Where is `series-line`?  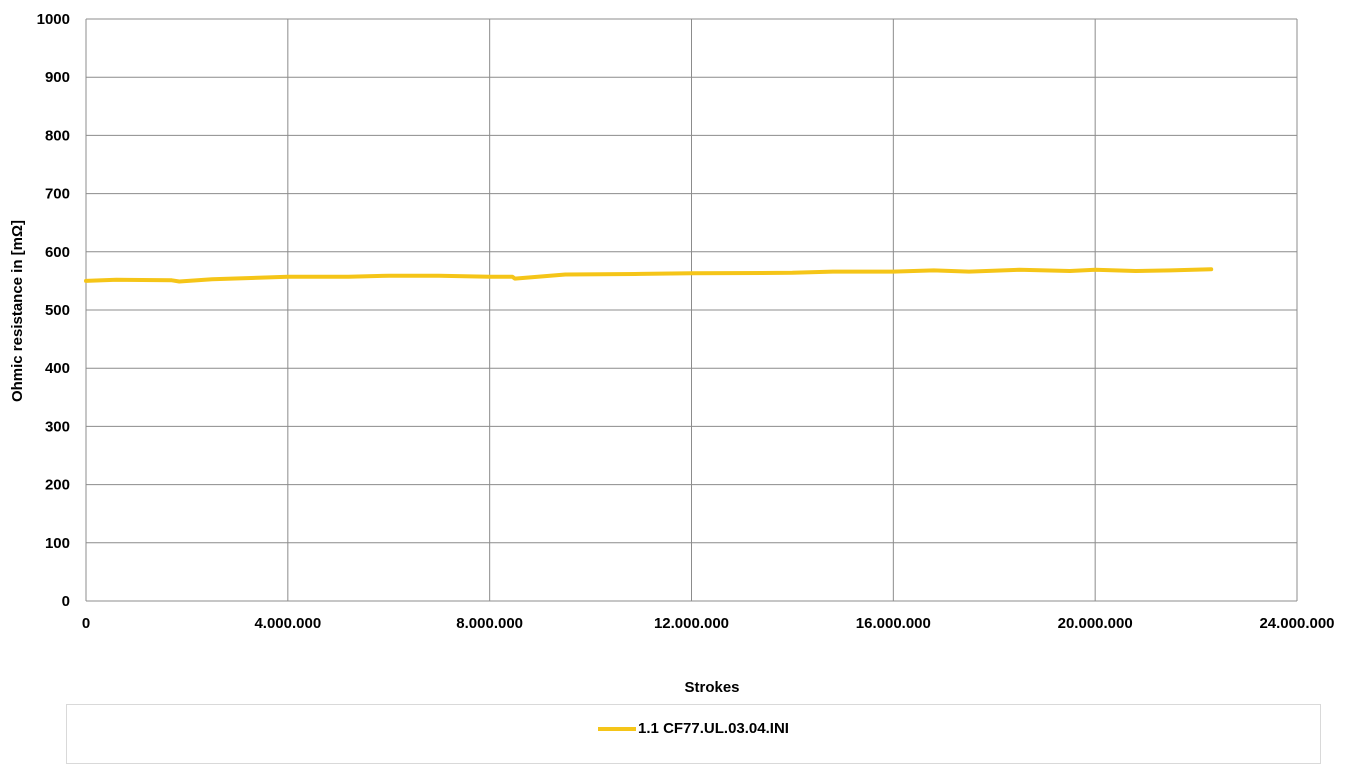
series-line is located at coordinates (649, 275).